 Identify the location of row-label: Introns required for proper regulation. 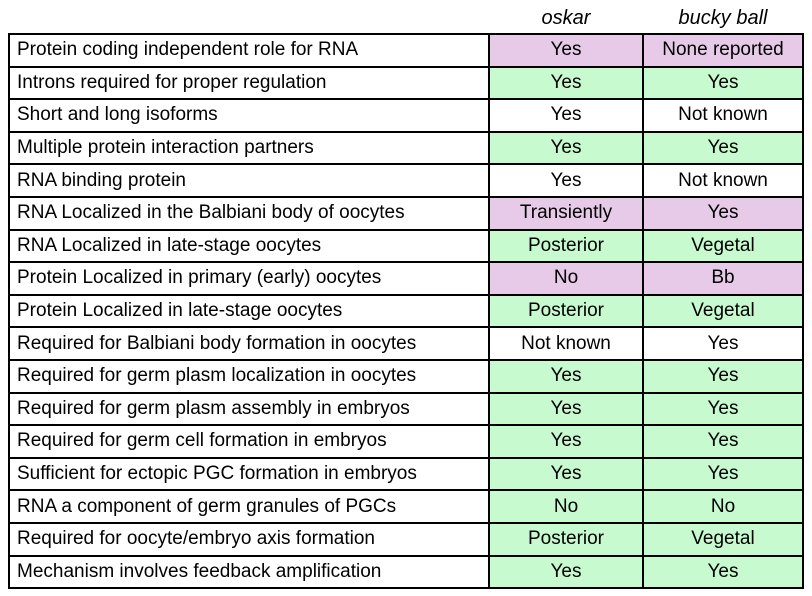
(249, 83).